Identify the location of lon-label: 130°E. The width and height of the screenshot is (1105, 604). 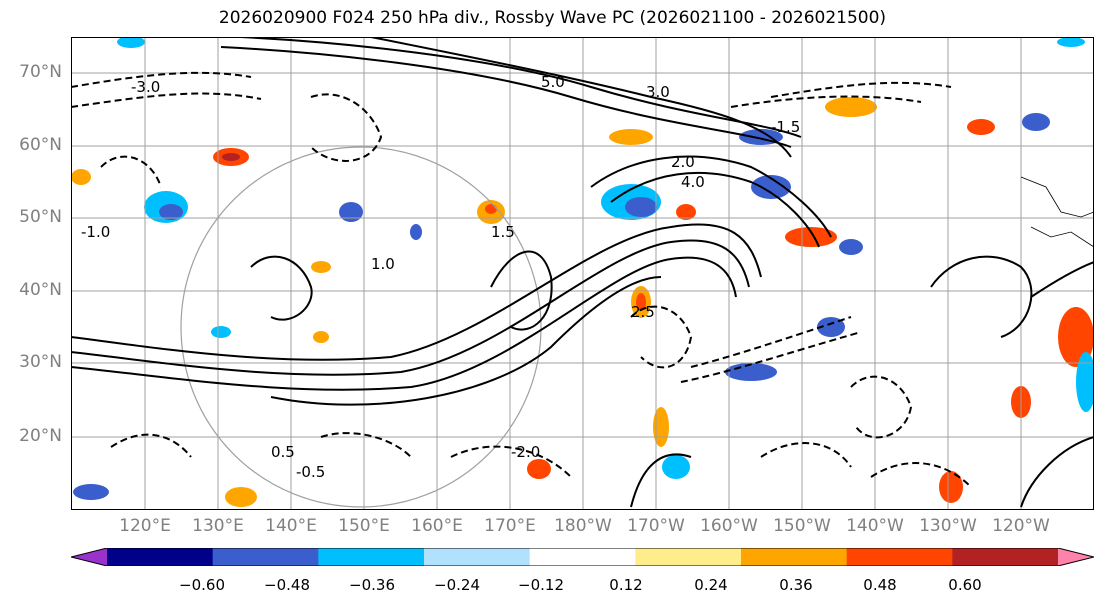
(218, 526).